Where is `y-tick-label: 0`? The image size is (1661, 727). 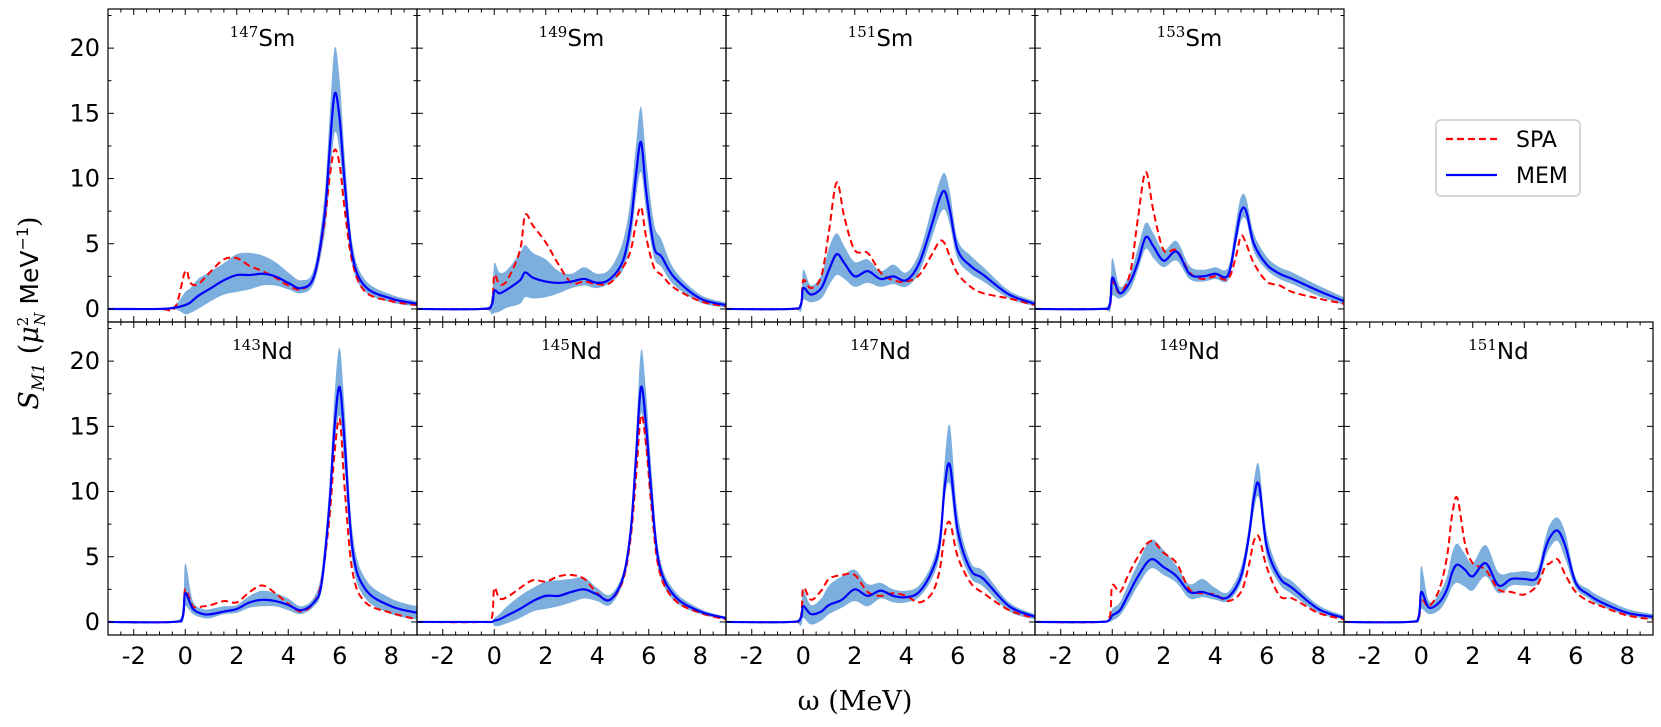
y-tick-label: 0 is located at coordinates (92, 309).